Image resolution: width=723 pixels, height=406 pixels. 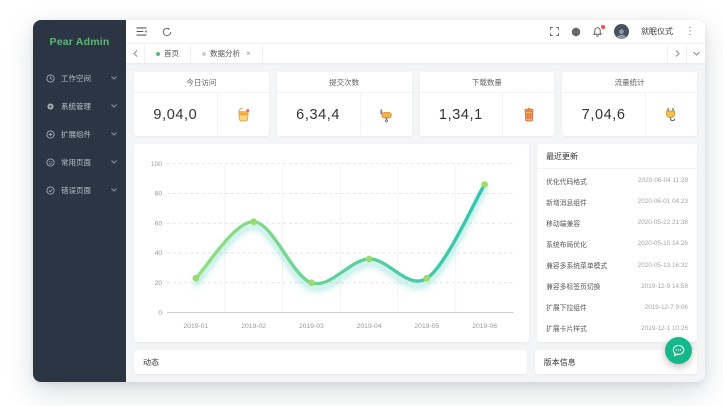 What do you see at coordinates (465, 53) in the screenshot?
I see `tabbar-spacer` at bounding box center [465, 53].